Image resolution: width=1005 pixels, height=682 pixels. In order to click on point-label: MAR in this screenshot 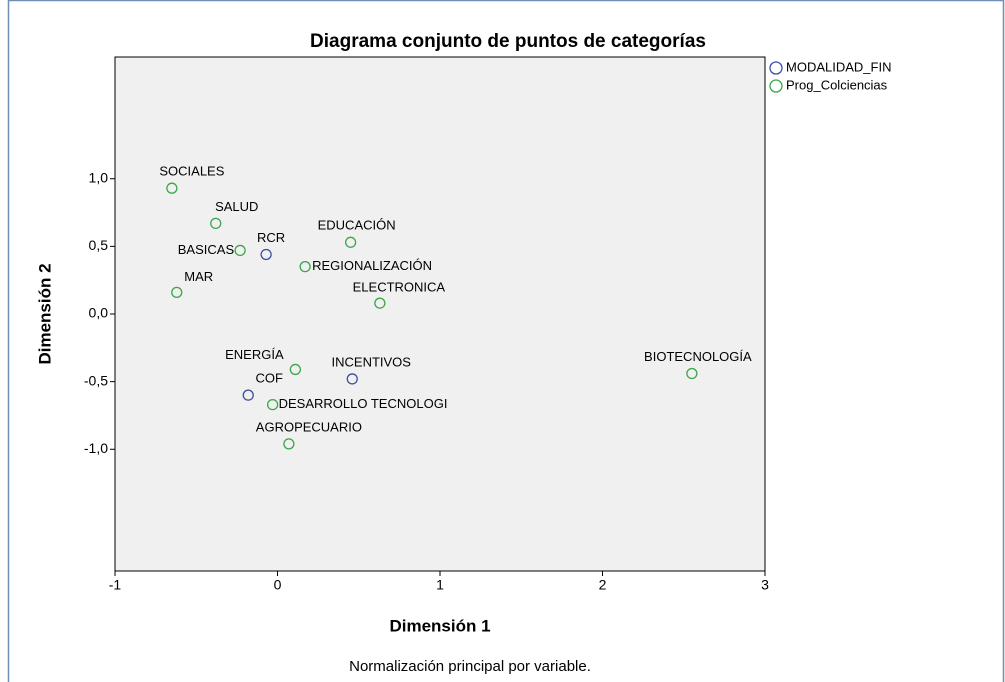, I will do `click(198, 276)`.